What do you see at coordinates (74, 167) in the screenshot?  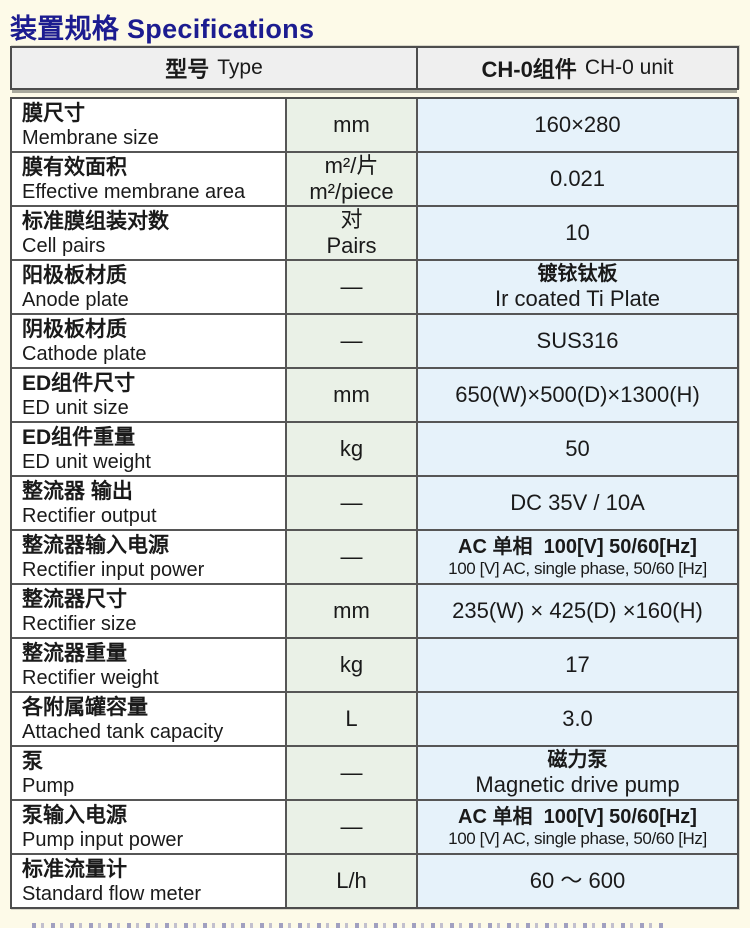 I see `spec-label-zh: 膜有效面积` at bounding box center [74, 167].